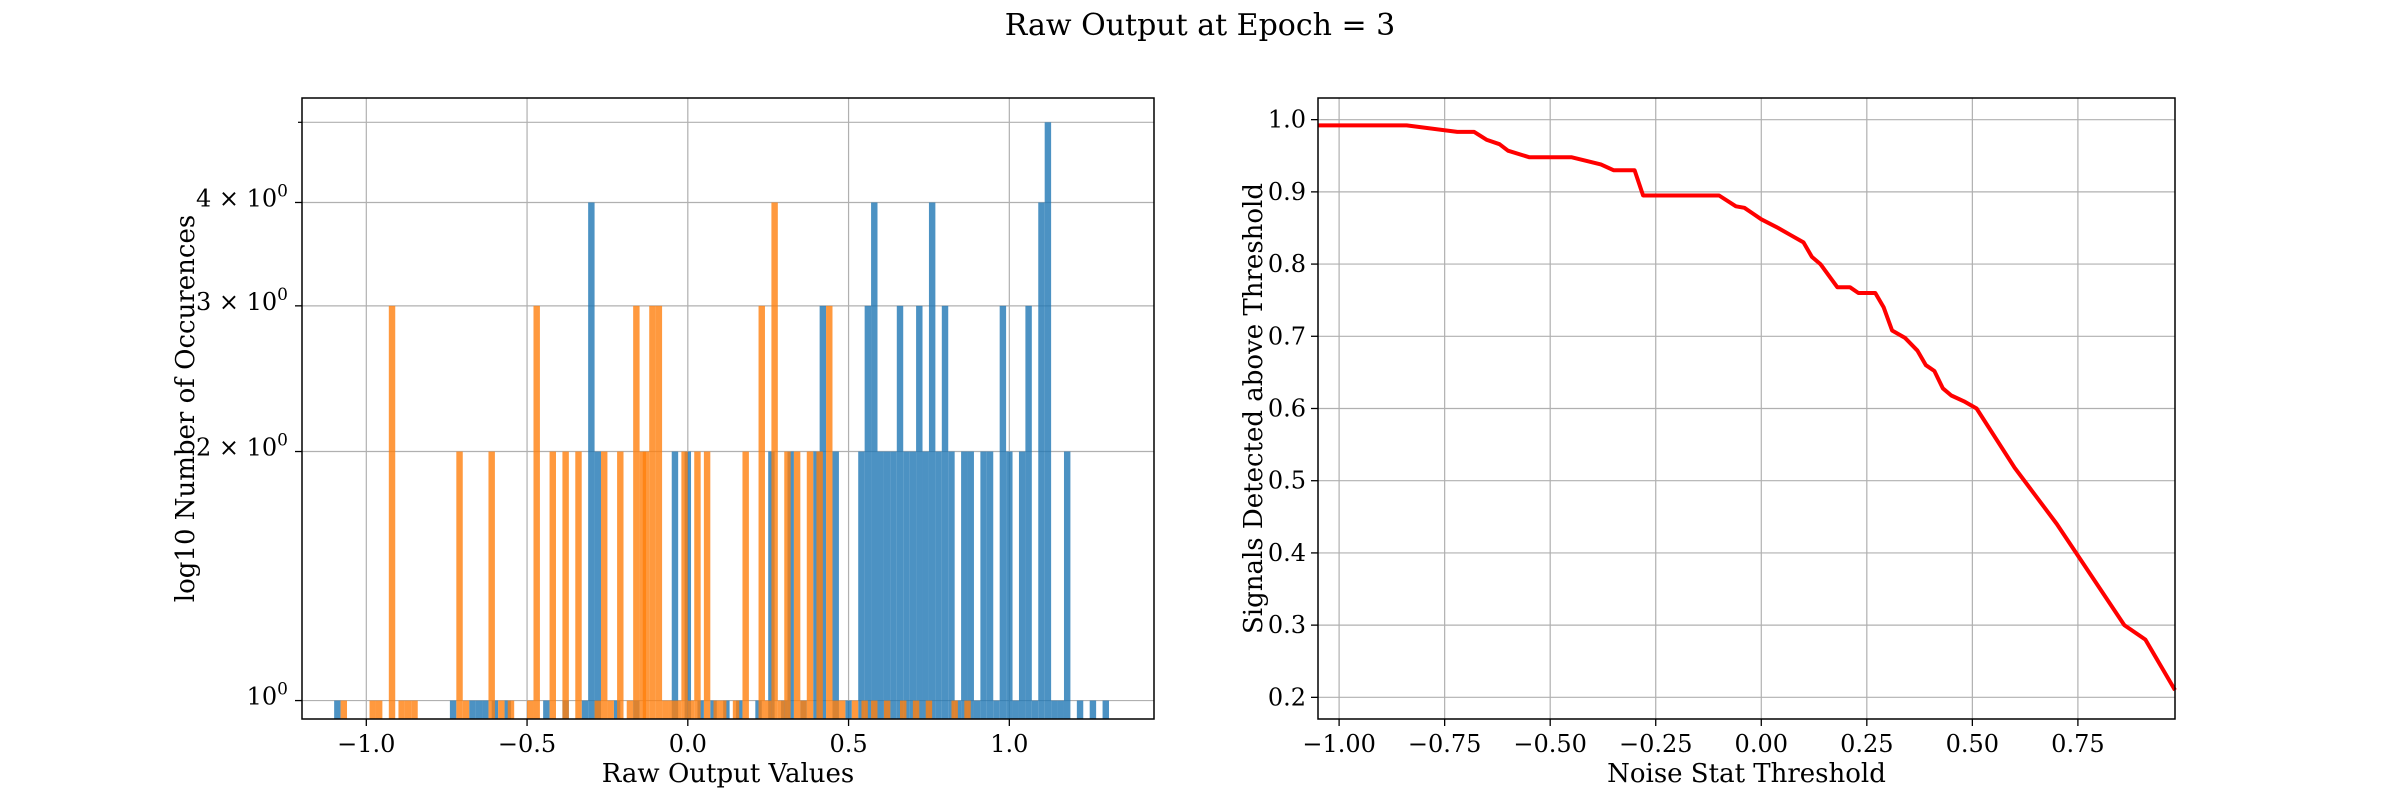 The image size is (2400, 800). What do you see at coordinates (1972, 744) in the screenshot?
I see `x-tick-label: 0.50` at bounding box center [1972, 744].